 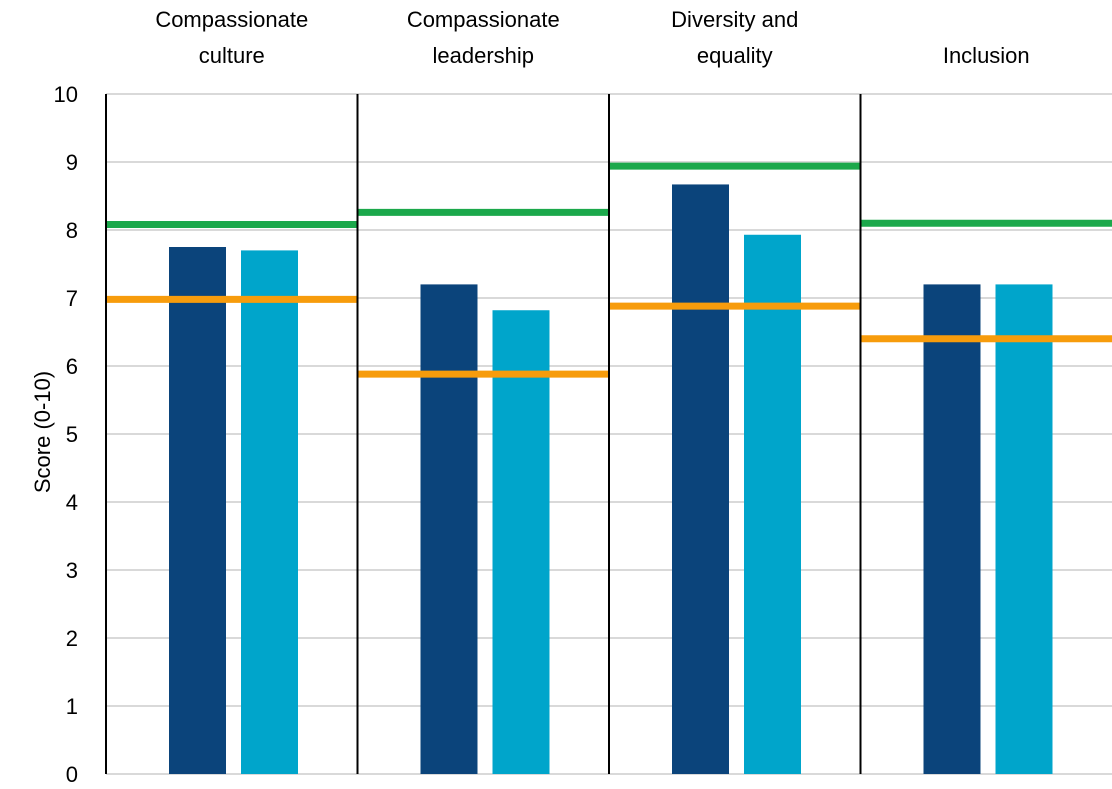 I want to click on y-axis-tick-labels: 0 1 2 3 4 5 6 7 8 9 10, so click(x=66, y=434).